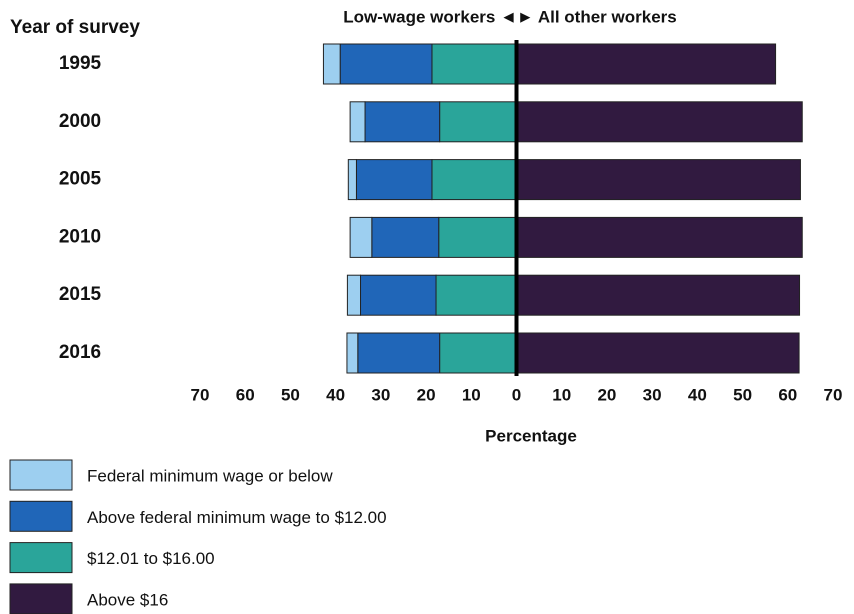  I want to click on legend-label: Federal minimum wage or below, so click(210, 475).